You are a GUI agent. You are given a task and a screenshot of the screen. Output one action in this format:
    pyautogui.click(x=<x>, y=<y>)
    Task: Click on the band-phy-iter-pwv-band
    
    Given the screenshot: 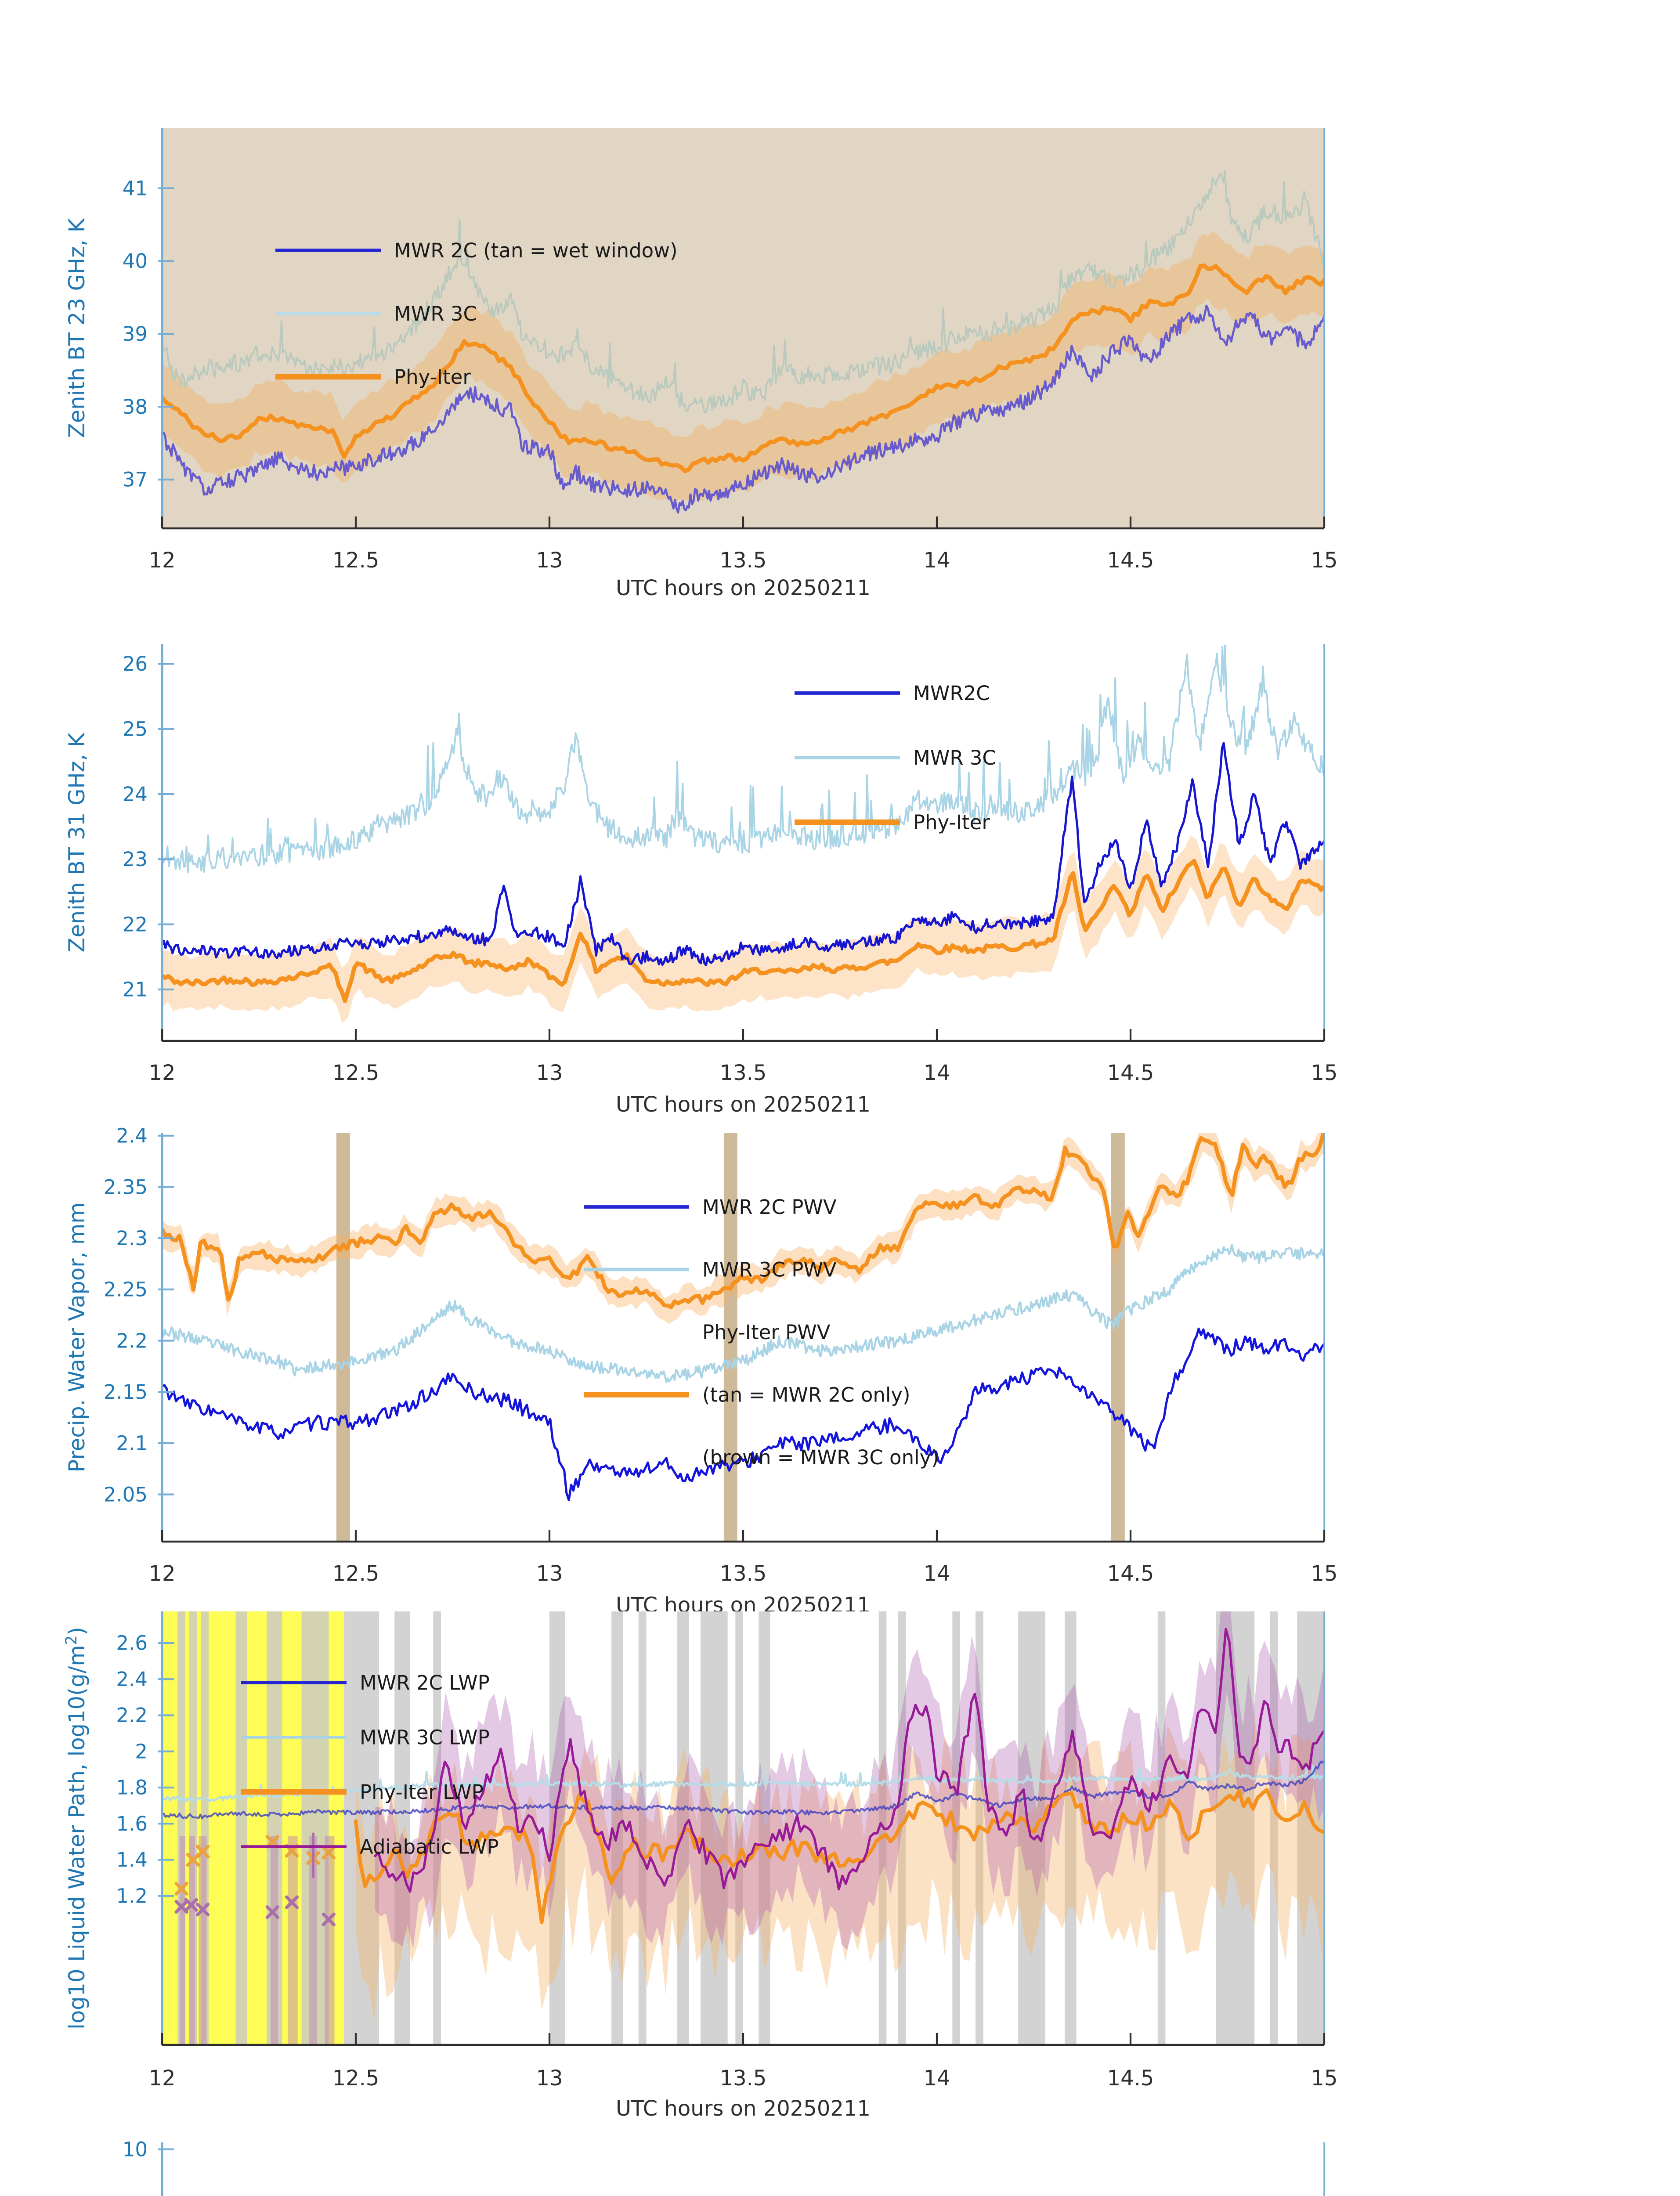 What is the action you would take?
    pyautogui.click(x=743, y=1228)
    